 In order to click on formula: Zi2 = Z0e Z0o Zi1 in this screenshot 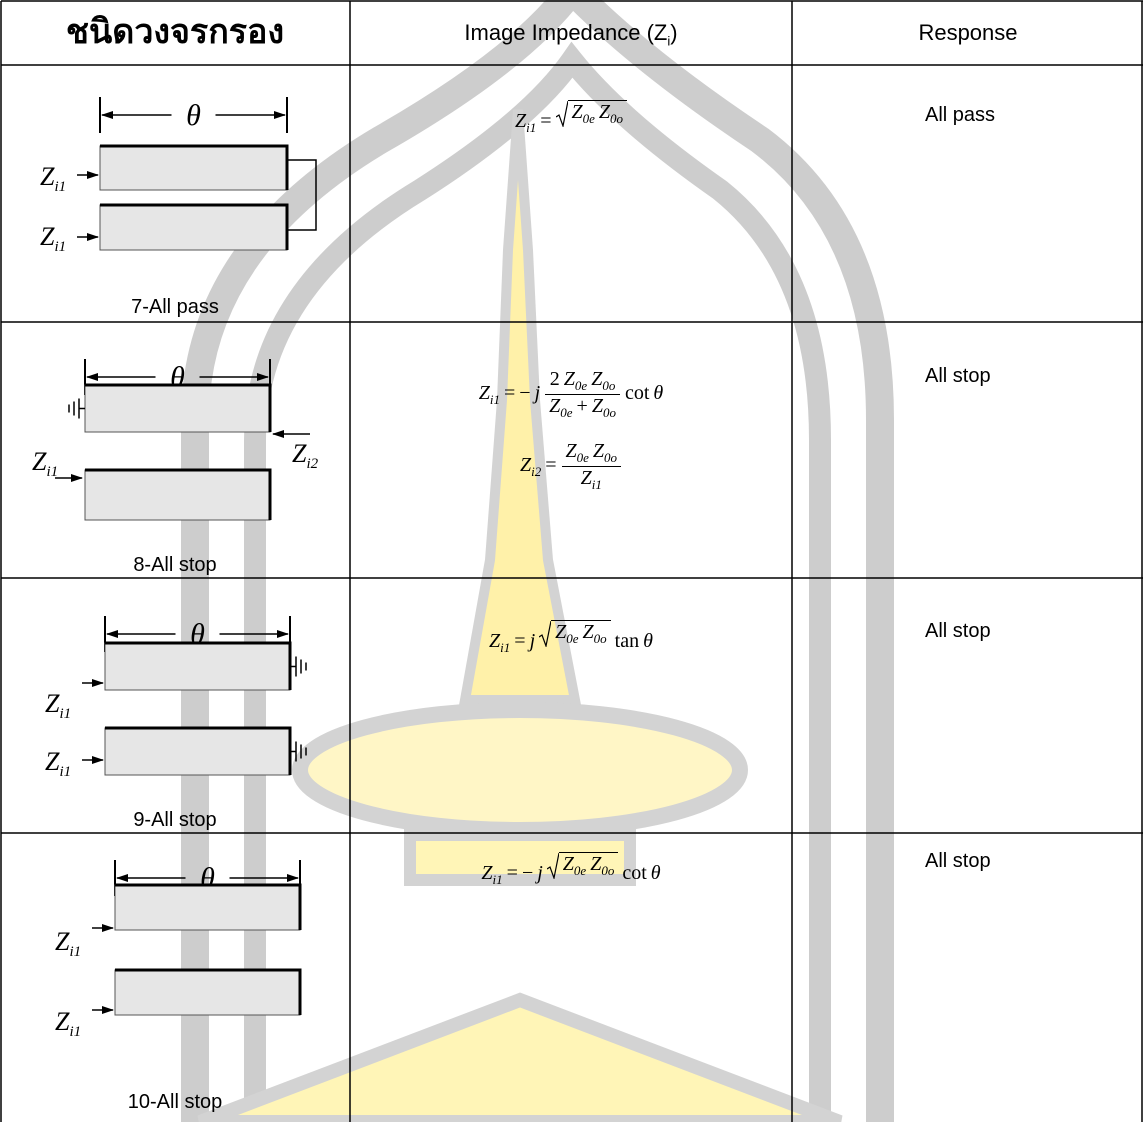, I will do `click(571, 466)`.